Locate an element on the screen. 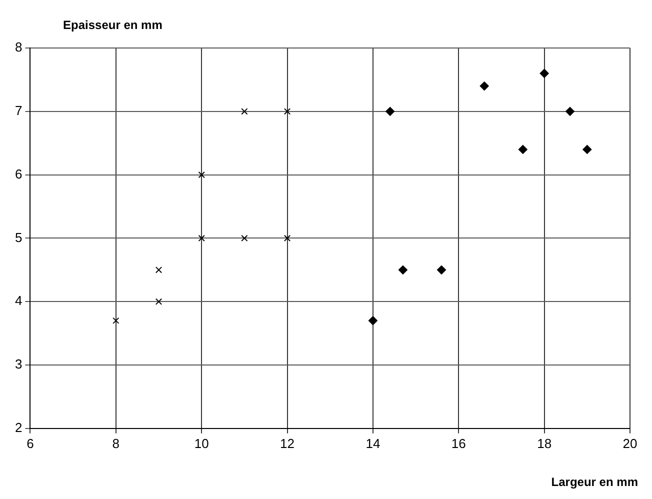 The width and height of the screenshot is (652, 499). y-axis-title: Epaisseur en mm is located at coordinates (112, 25).